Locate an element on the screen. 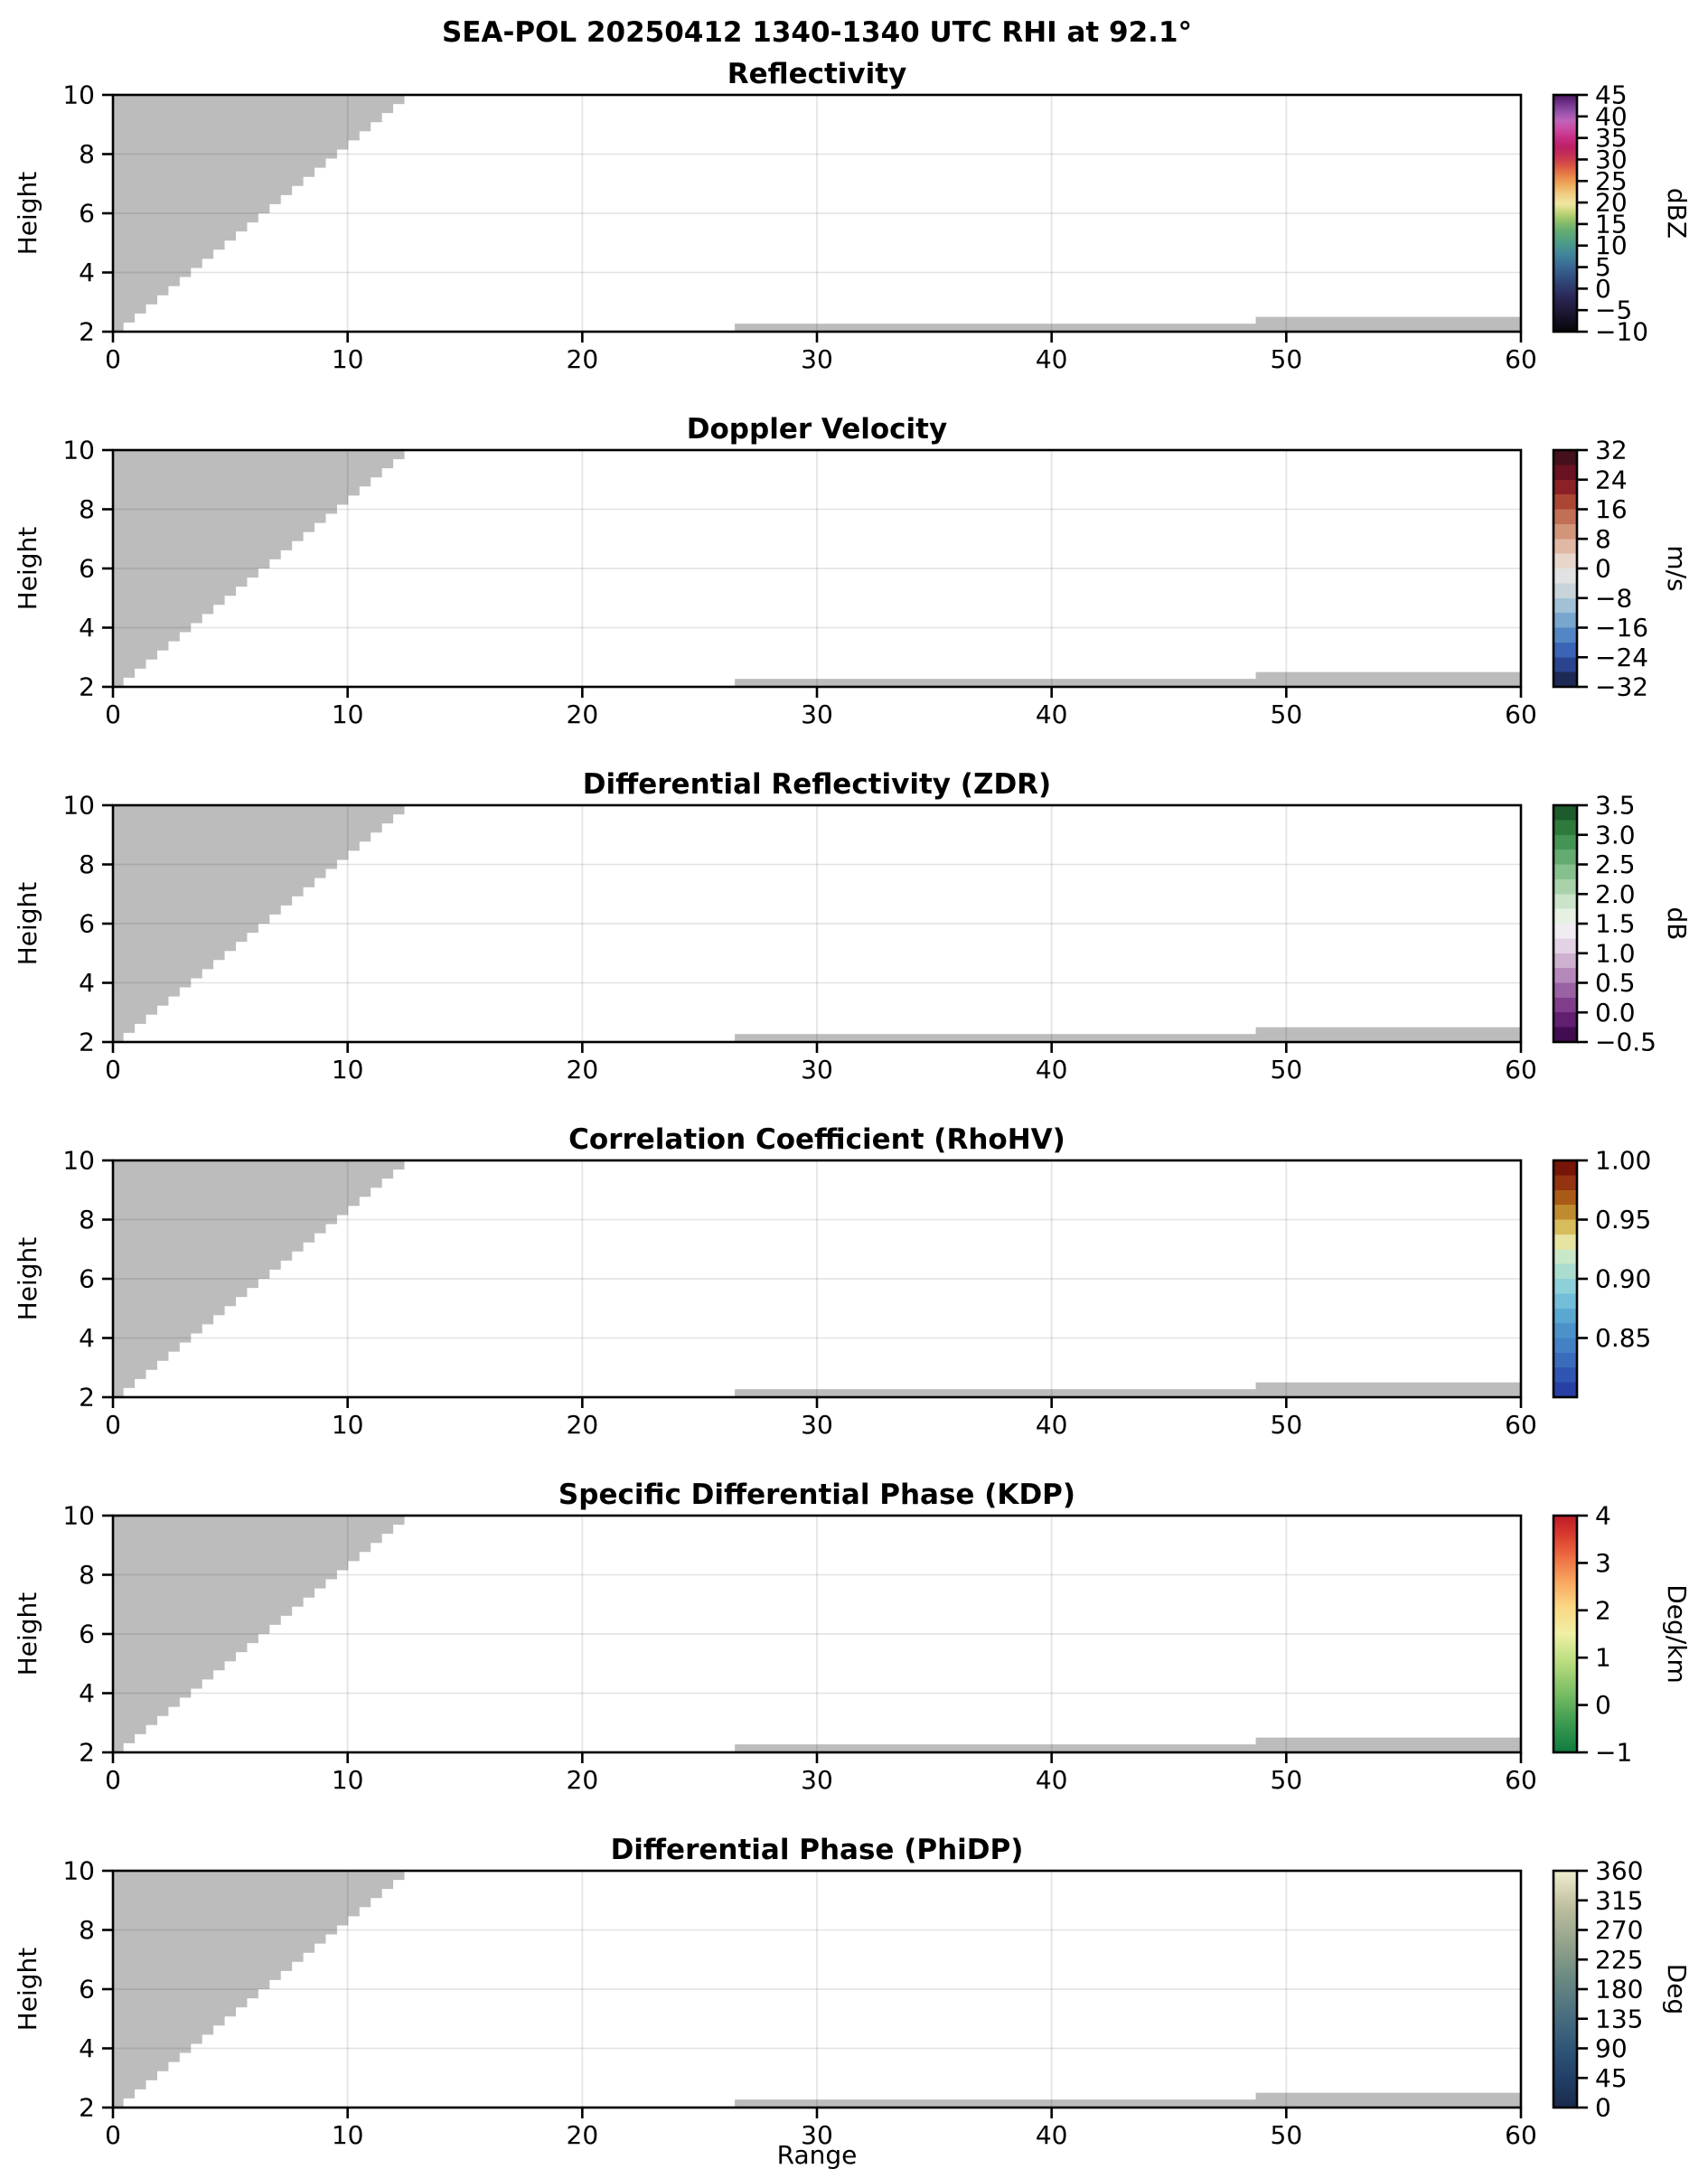 The width and height of the screenshot is (1708, 2169). colorbar-tick-label: 0.90 is located at coordinates (1623, 1279).